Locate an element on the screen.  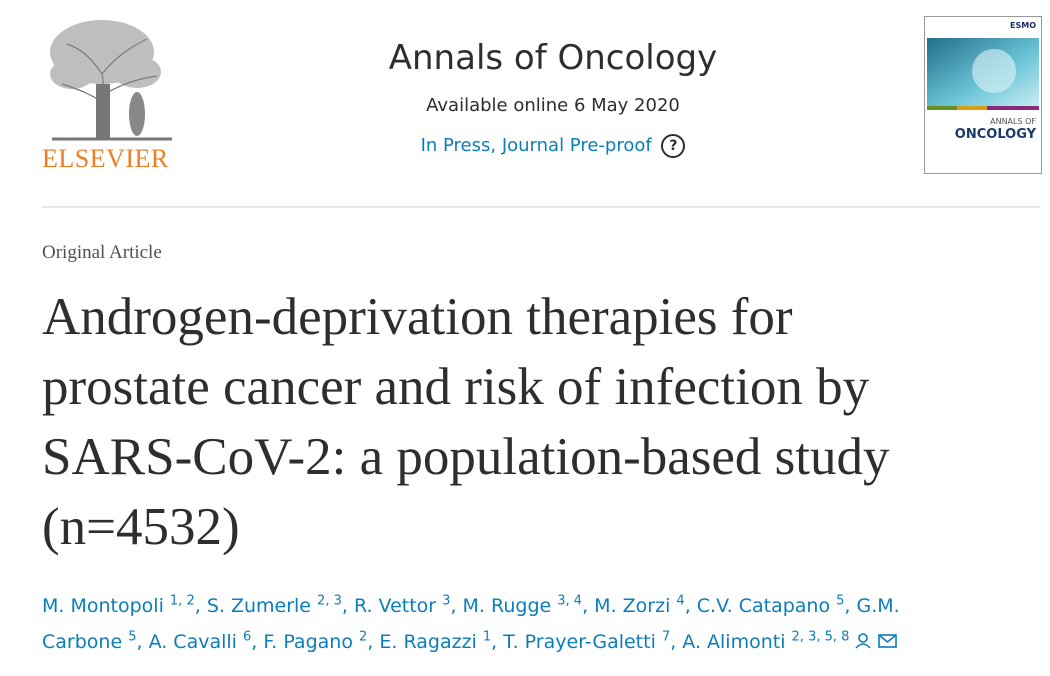
affiliation: 7 is located at coordinates (666, 637).